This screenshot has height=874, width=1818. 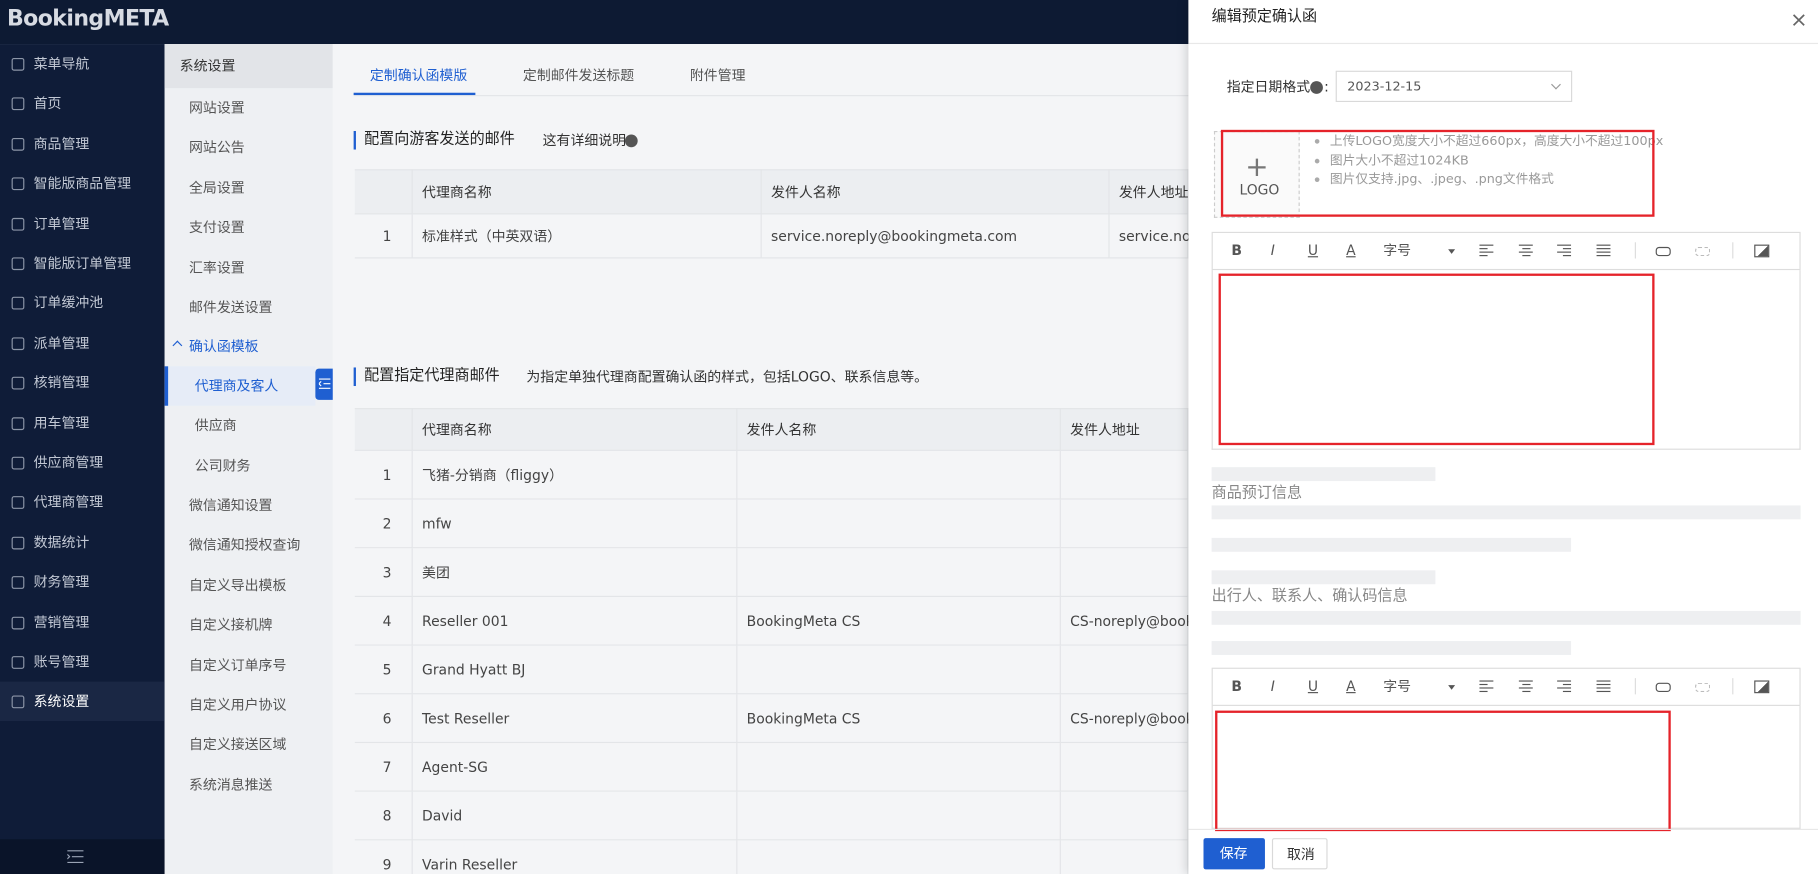 I want to click on cell-name: Reseller 001, so click(x=465, y=621).